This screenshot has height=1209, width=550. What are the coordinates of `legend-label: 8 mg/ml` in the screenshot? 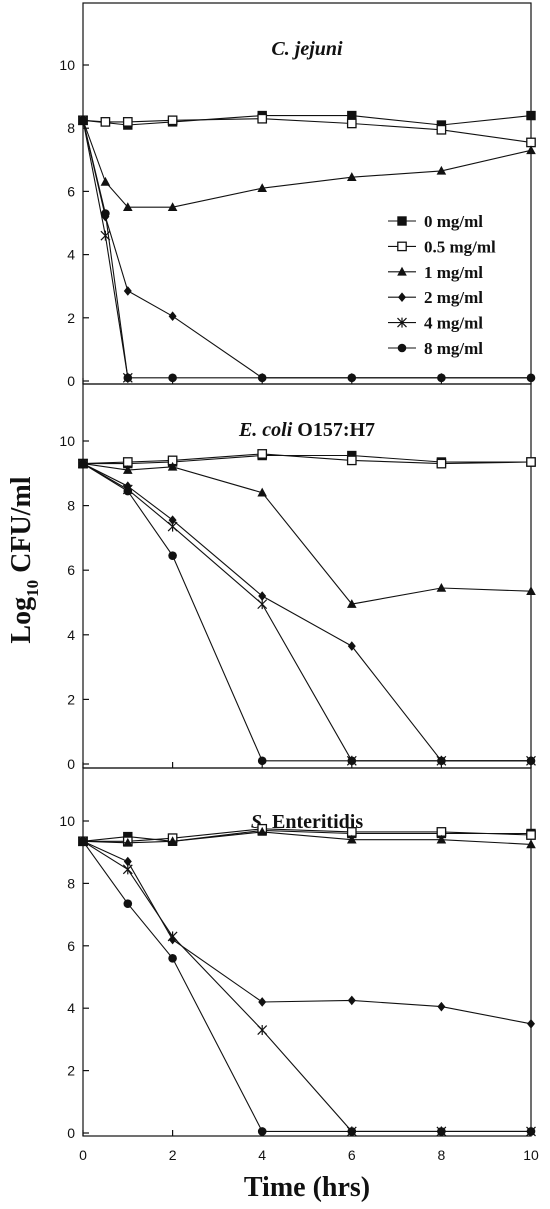 It's located at (453, 348).